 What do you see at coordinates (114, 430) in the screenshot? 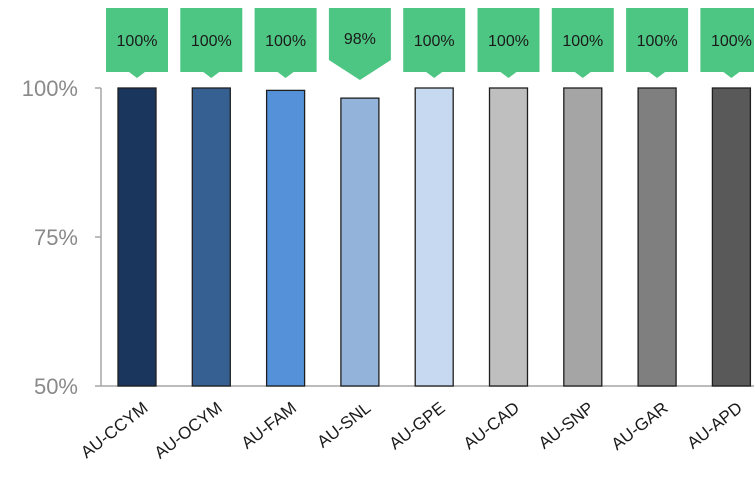
I see `x-tick-label: AU-CCYM` at bounding box center [114, 430].